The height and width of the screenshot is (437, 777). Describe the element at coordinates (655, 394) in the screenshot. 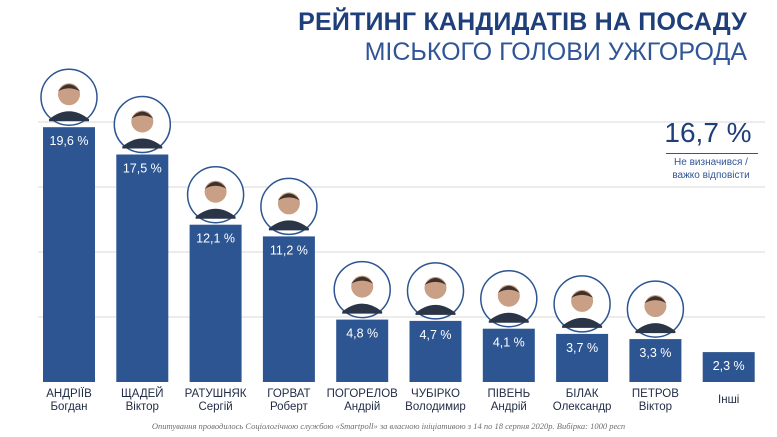

I see `category-label: ПЕТРОВ` at that location.